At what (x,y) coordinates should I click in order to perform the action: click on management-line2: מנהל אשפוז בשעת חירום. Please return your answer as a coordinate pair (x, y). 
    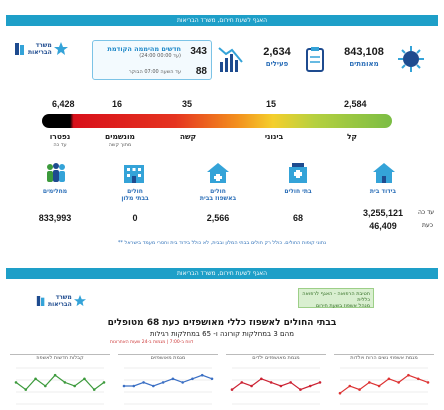
    Looking at the image, I should click on (342, 306).